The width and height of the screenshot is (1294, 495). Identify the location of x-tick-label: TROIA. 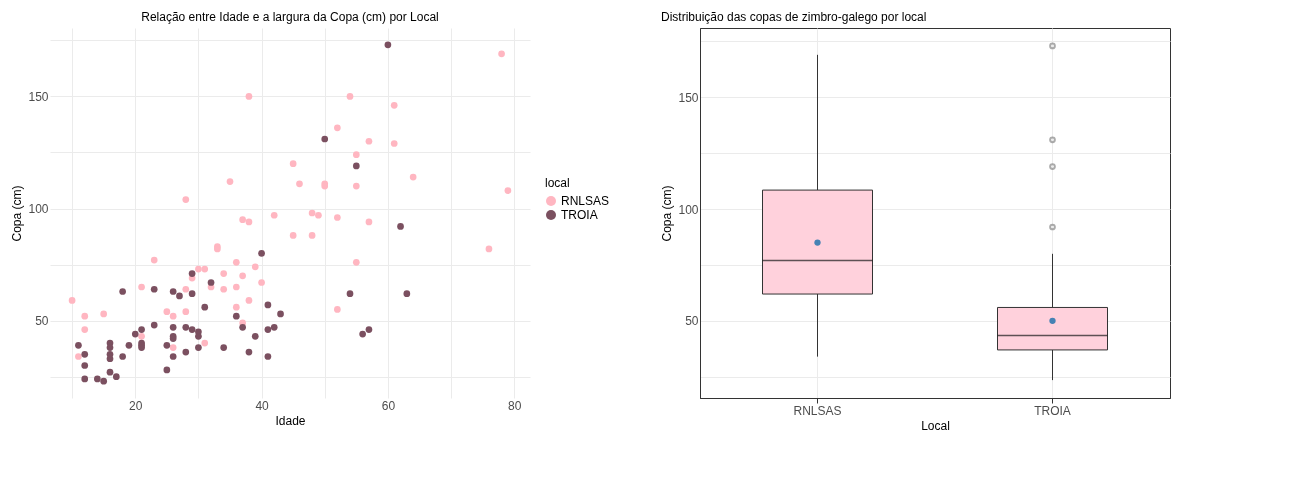
(1052, 410).